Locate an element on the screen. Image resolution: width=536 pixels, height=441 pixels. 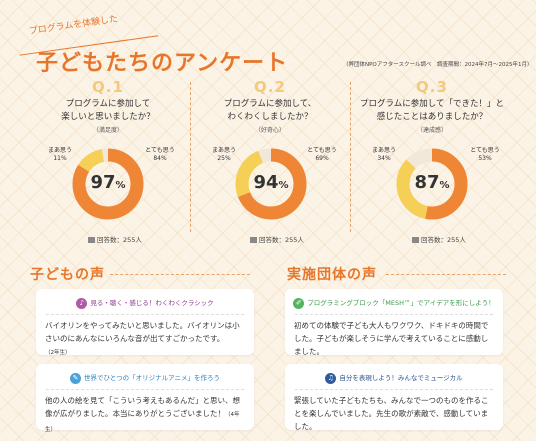
legend-value: 11% is located at coordinates (60, 158).